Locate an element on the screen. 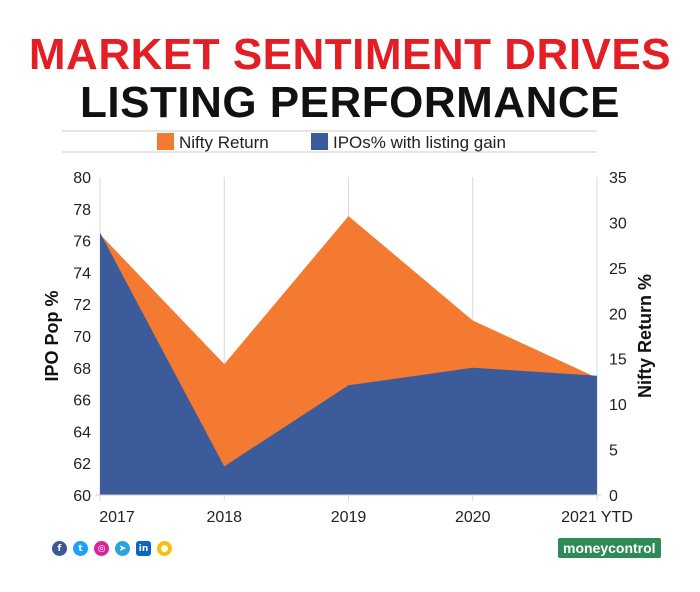 The height and width of the screenshot is (592, 700). y-tick-label: 76 is located at coordinates (82, 242).